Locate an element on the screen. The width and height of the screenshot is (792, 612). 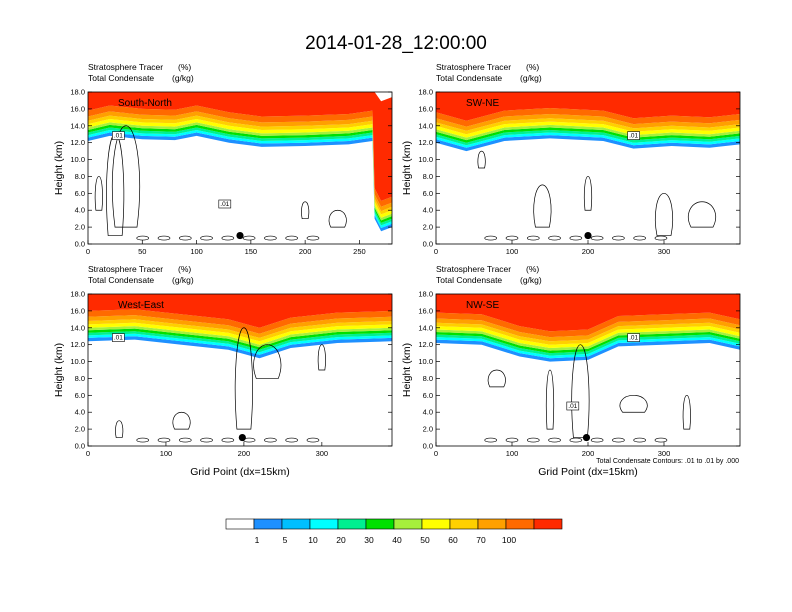
y-tick-label: 14.0 is located at coordinates (77, 327).